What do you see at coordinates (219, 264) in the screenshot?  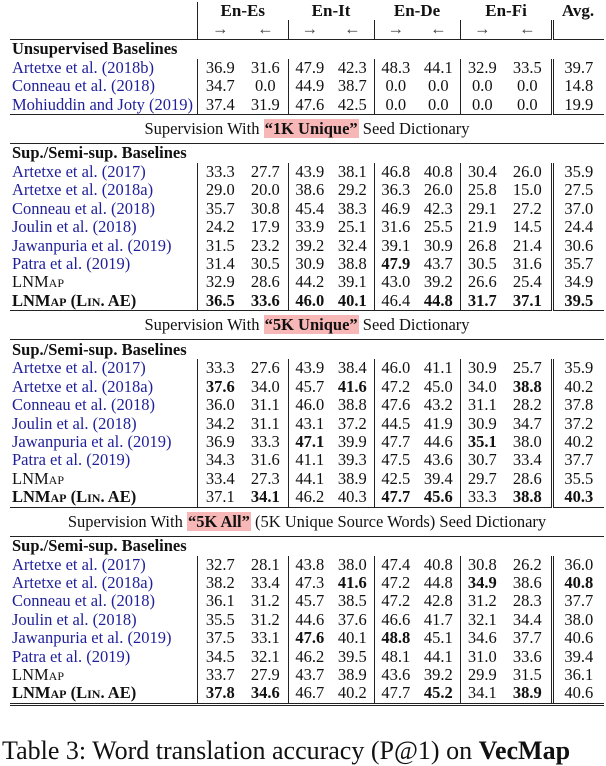 I see `value-cell: 31.4` at bounding box center [219, 264].